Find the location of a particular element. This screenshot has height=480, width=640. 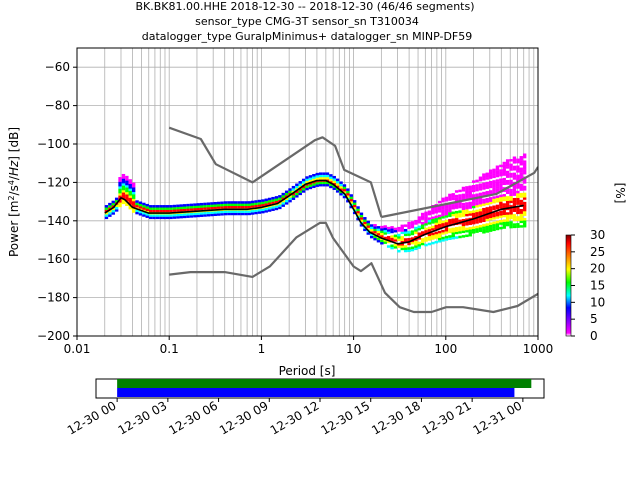

timeline-tick-label: 12-30 21 is located at coordinates (447, 417).